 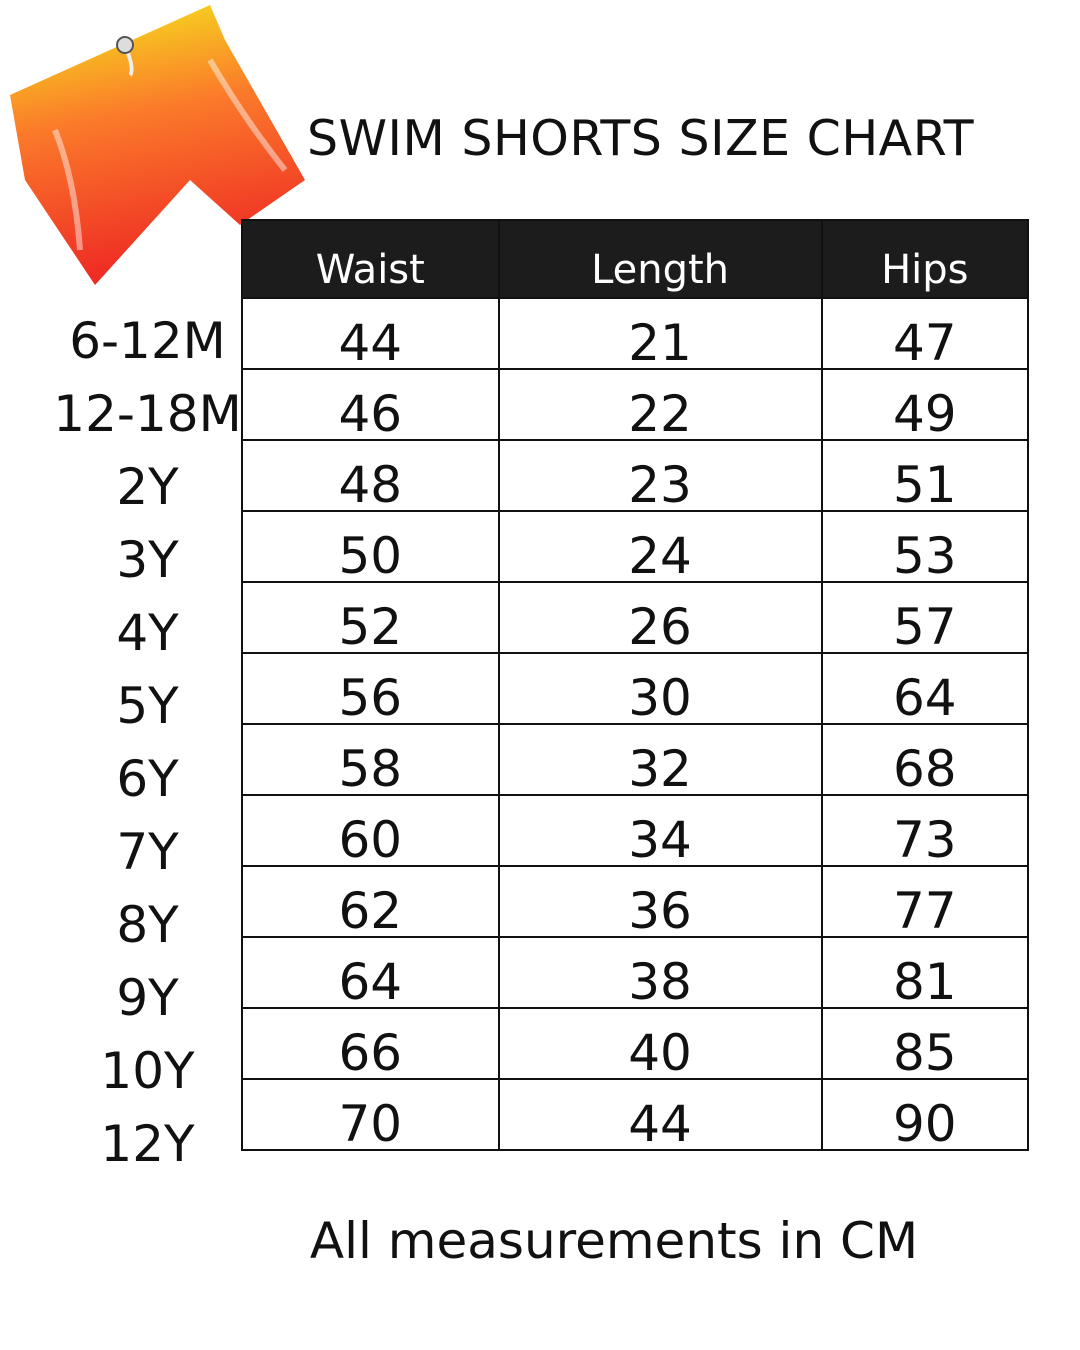 I want to click on cell-length: 38, so click(x=660, y=972).